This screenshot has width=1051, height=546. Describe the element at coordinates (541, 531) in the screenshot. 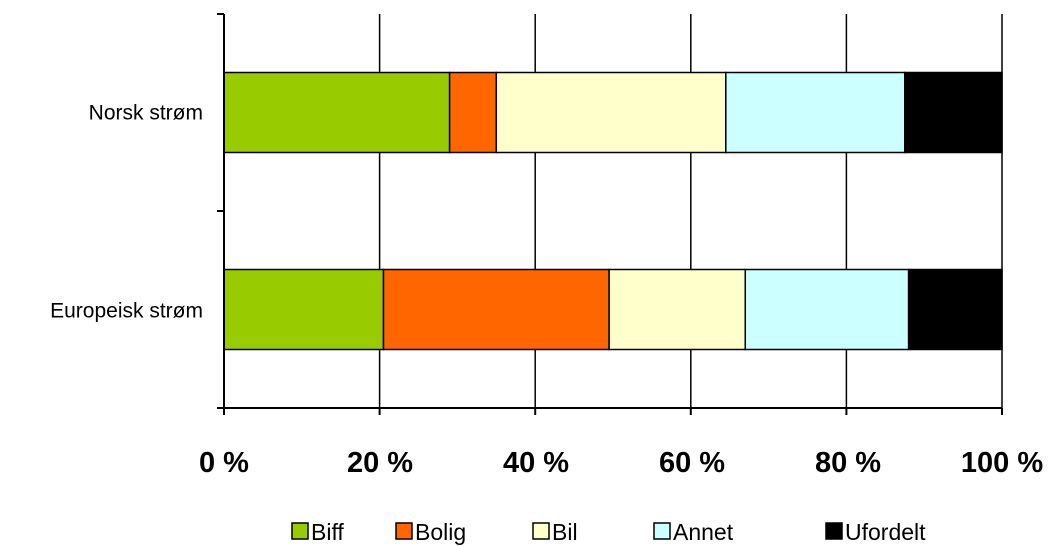

I see `legend-swatch-bil` at that location.